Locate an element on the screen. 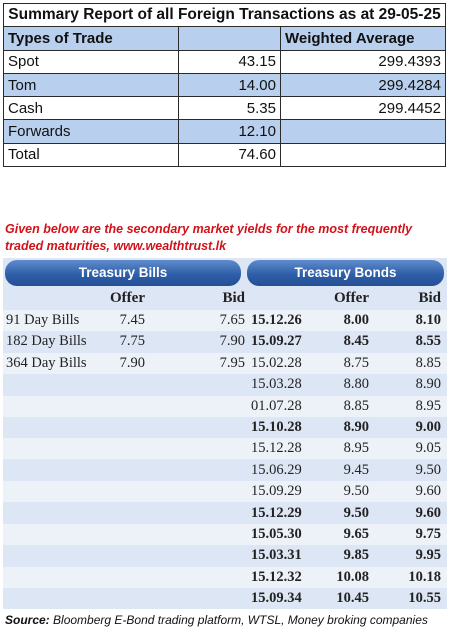 Image resolution: width=450 pixels, height=634 pixels. summary-row-cash: Cash 5.35 299.4452 is located at coordinates (224, 108).